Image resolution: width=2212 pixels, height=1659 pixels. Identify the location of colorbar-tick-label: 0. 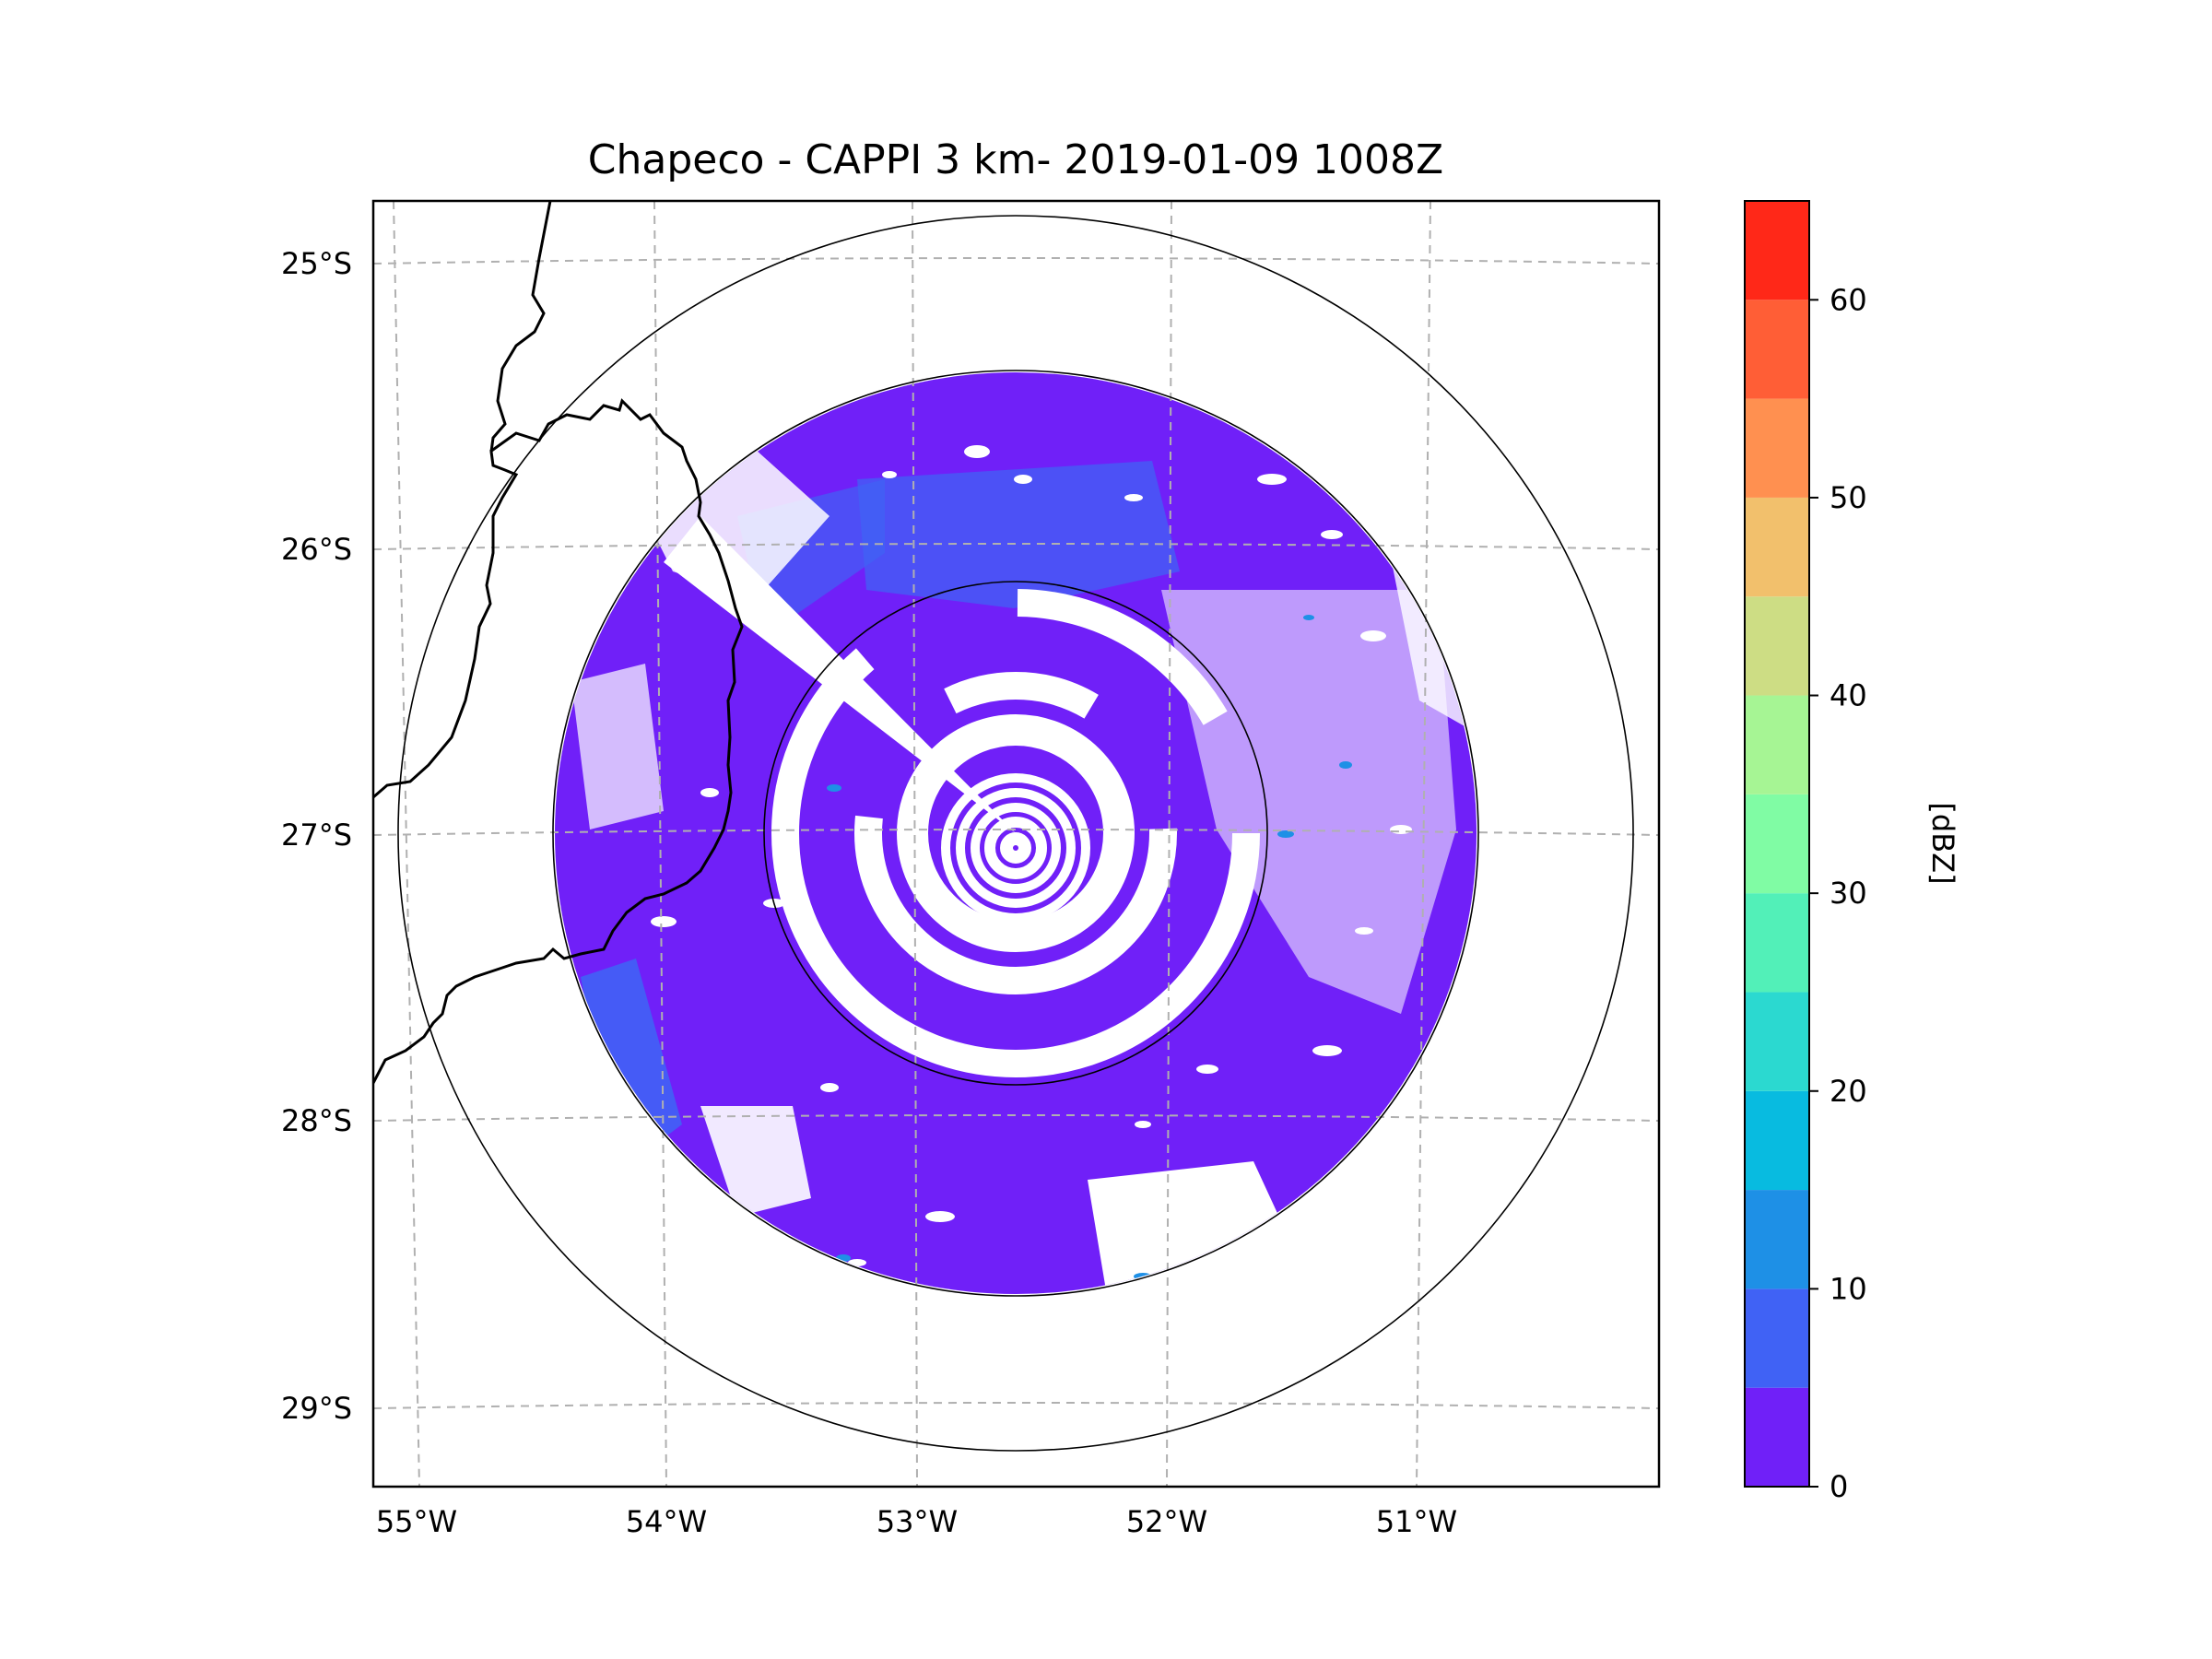
(1839, 1486).